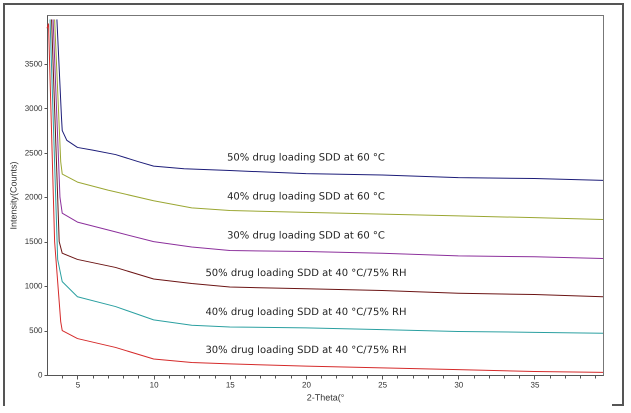 The image size is (631, 413). What do you see at coordinates (305, 350) in the screenshot?
I see `series-label: 30% drug loading SDD at 40 °C/75% RH` at bounding box center [305, 350].